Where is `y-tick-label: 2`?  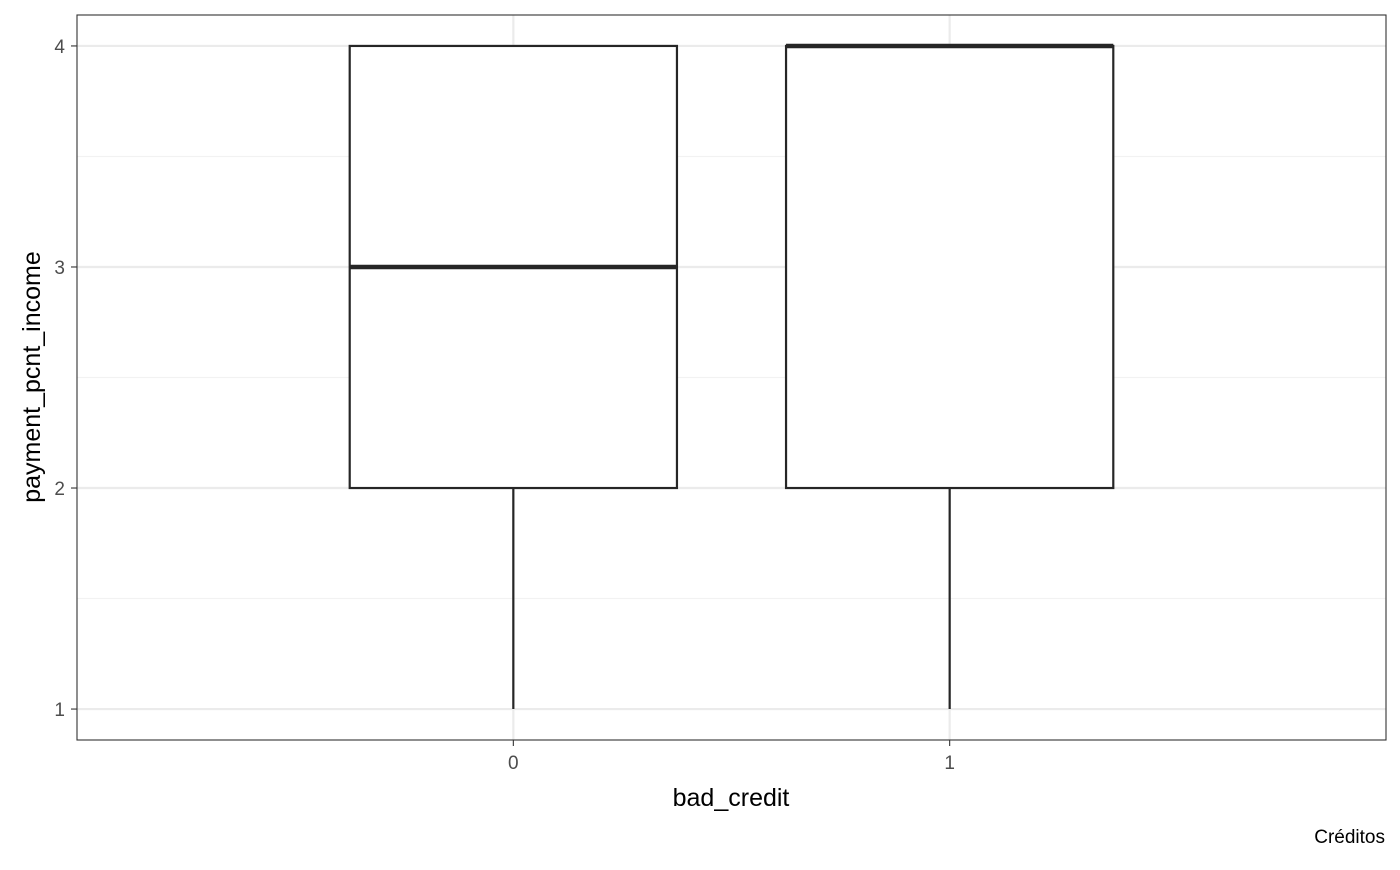 y-tick-label: 2 is located at coordinates (59, 489).